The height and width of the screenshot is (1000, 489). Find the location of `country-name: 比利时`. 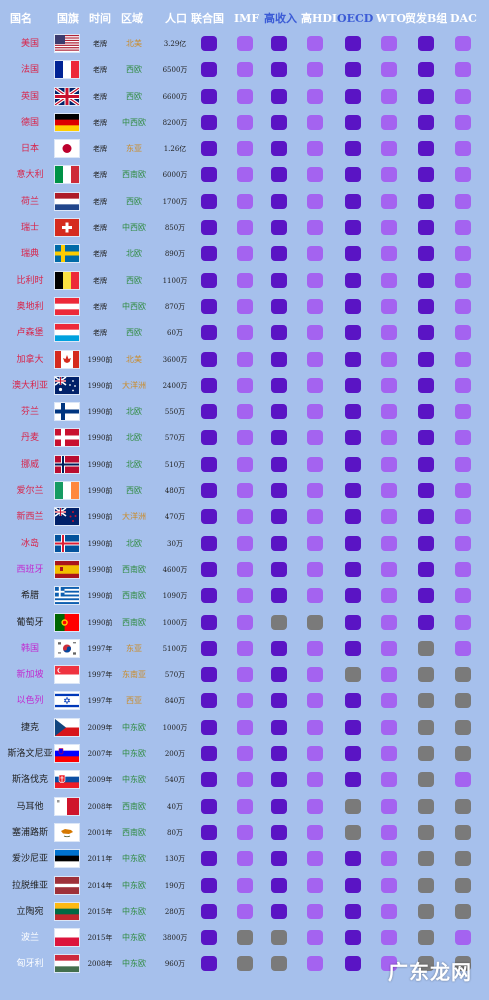

country-name: 比利时 is located at coordinates (30, 280).